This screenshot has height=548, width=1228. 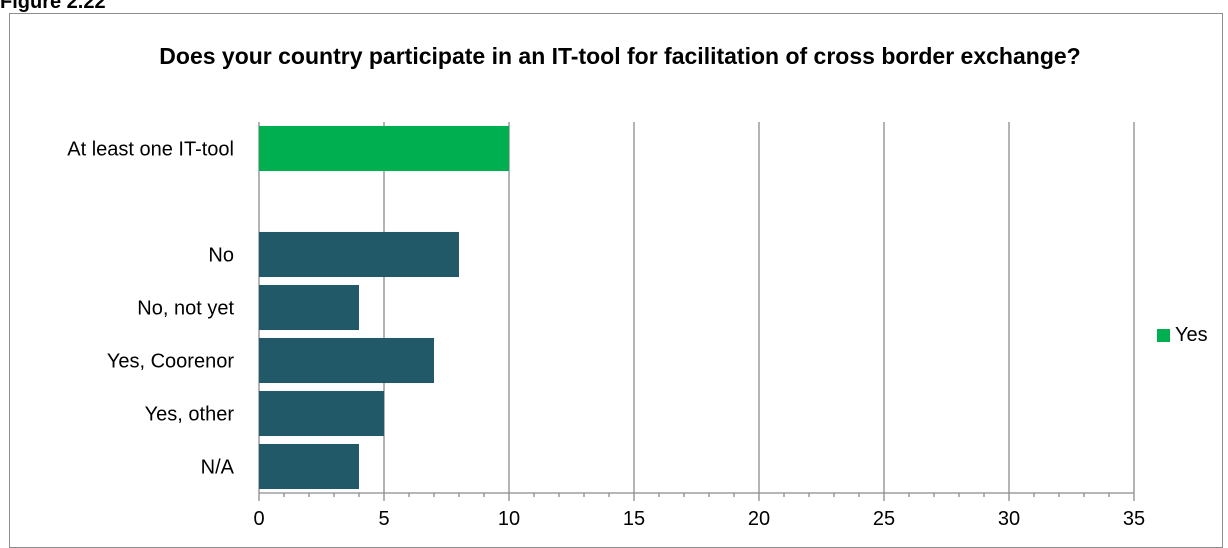 What do you see at coordinates (53, 6) in the screenshot?
I see `figure-label: Figure 2.22` at bounding box center [53, 6].